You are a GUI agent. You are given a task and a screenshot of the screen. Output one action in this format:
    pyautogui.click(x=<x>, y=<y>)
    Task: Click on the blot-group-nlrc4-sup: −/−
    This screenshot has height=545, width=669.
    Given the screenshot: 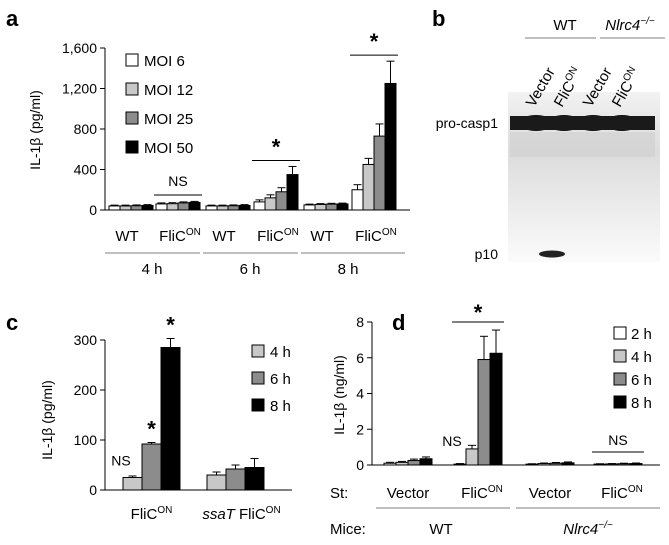 What is the action you would take?
    pyautogui.click(x=647, y=21)
    